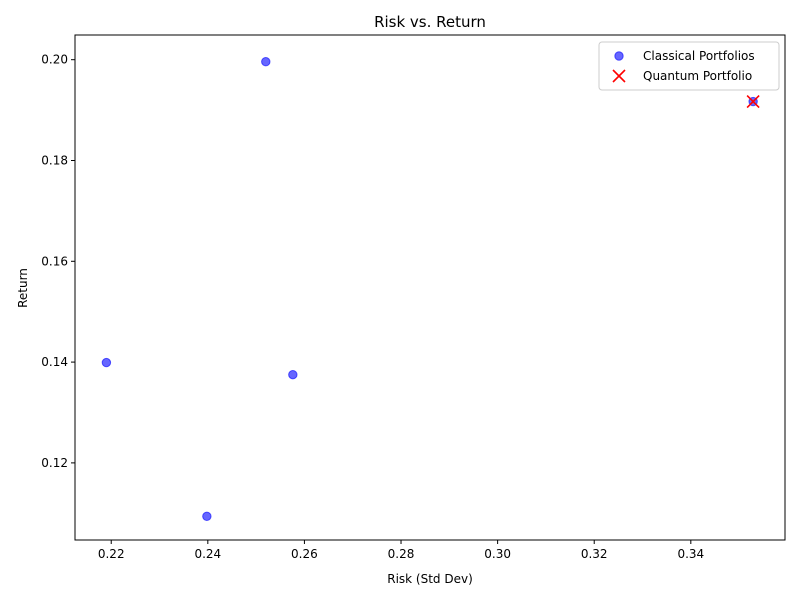 This screenshot has height=600, width=800. I want to click on legend-box, so click(689, 66).